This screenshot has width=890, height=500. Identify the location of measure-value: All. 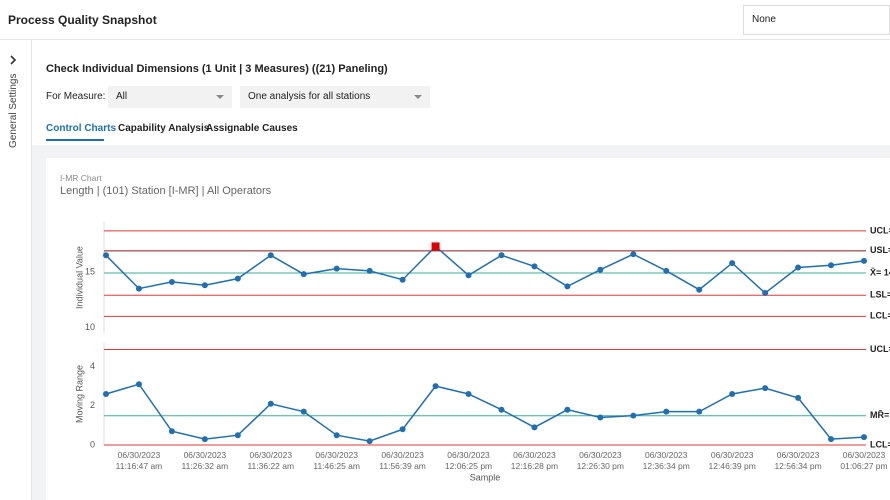
(122, 96).